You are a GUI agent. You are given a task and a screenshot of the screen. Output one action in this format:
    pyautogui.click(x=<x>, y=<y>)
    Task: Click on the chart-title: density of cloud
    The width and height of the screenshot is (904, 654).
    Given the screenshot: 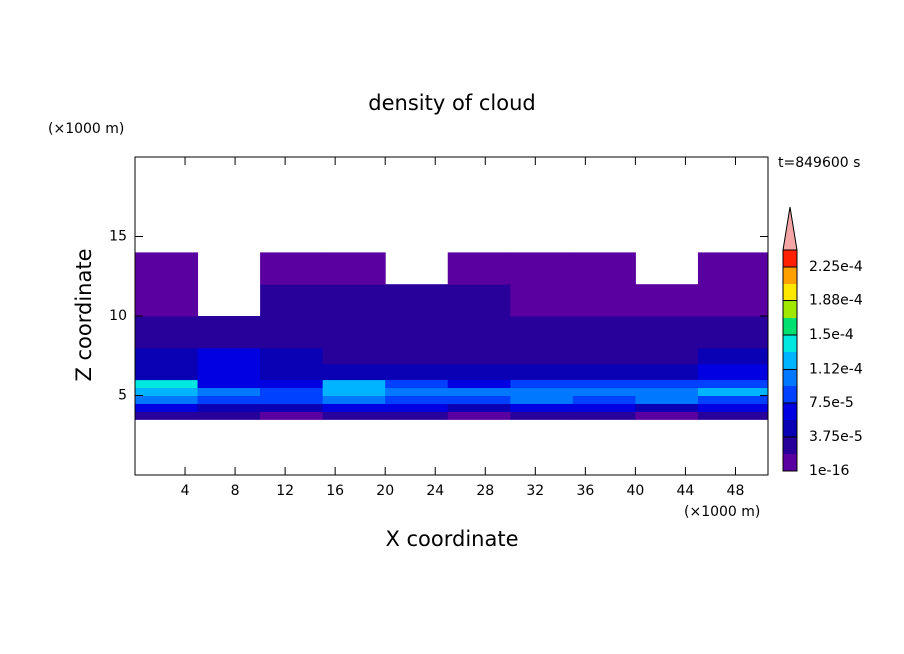 What is the action you would take?
    pyautogui.click(x=451, y=103)
    